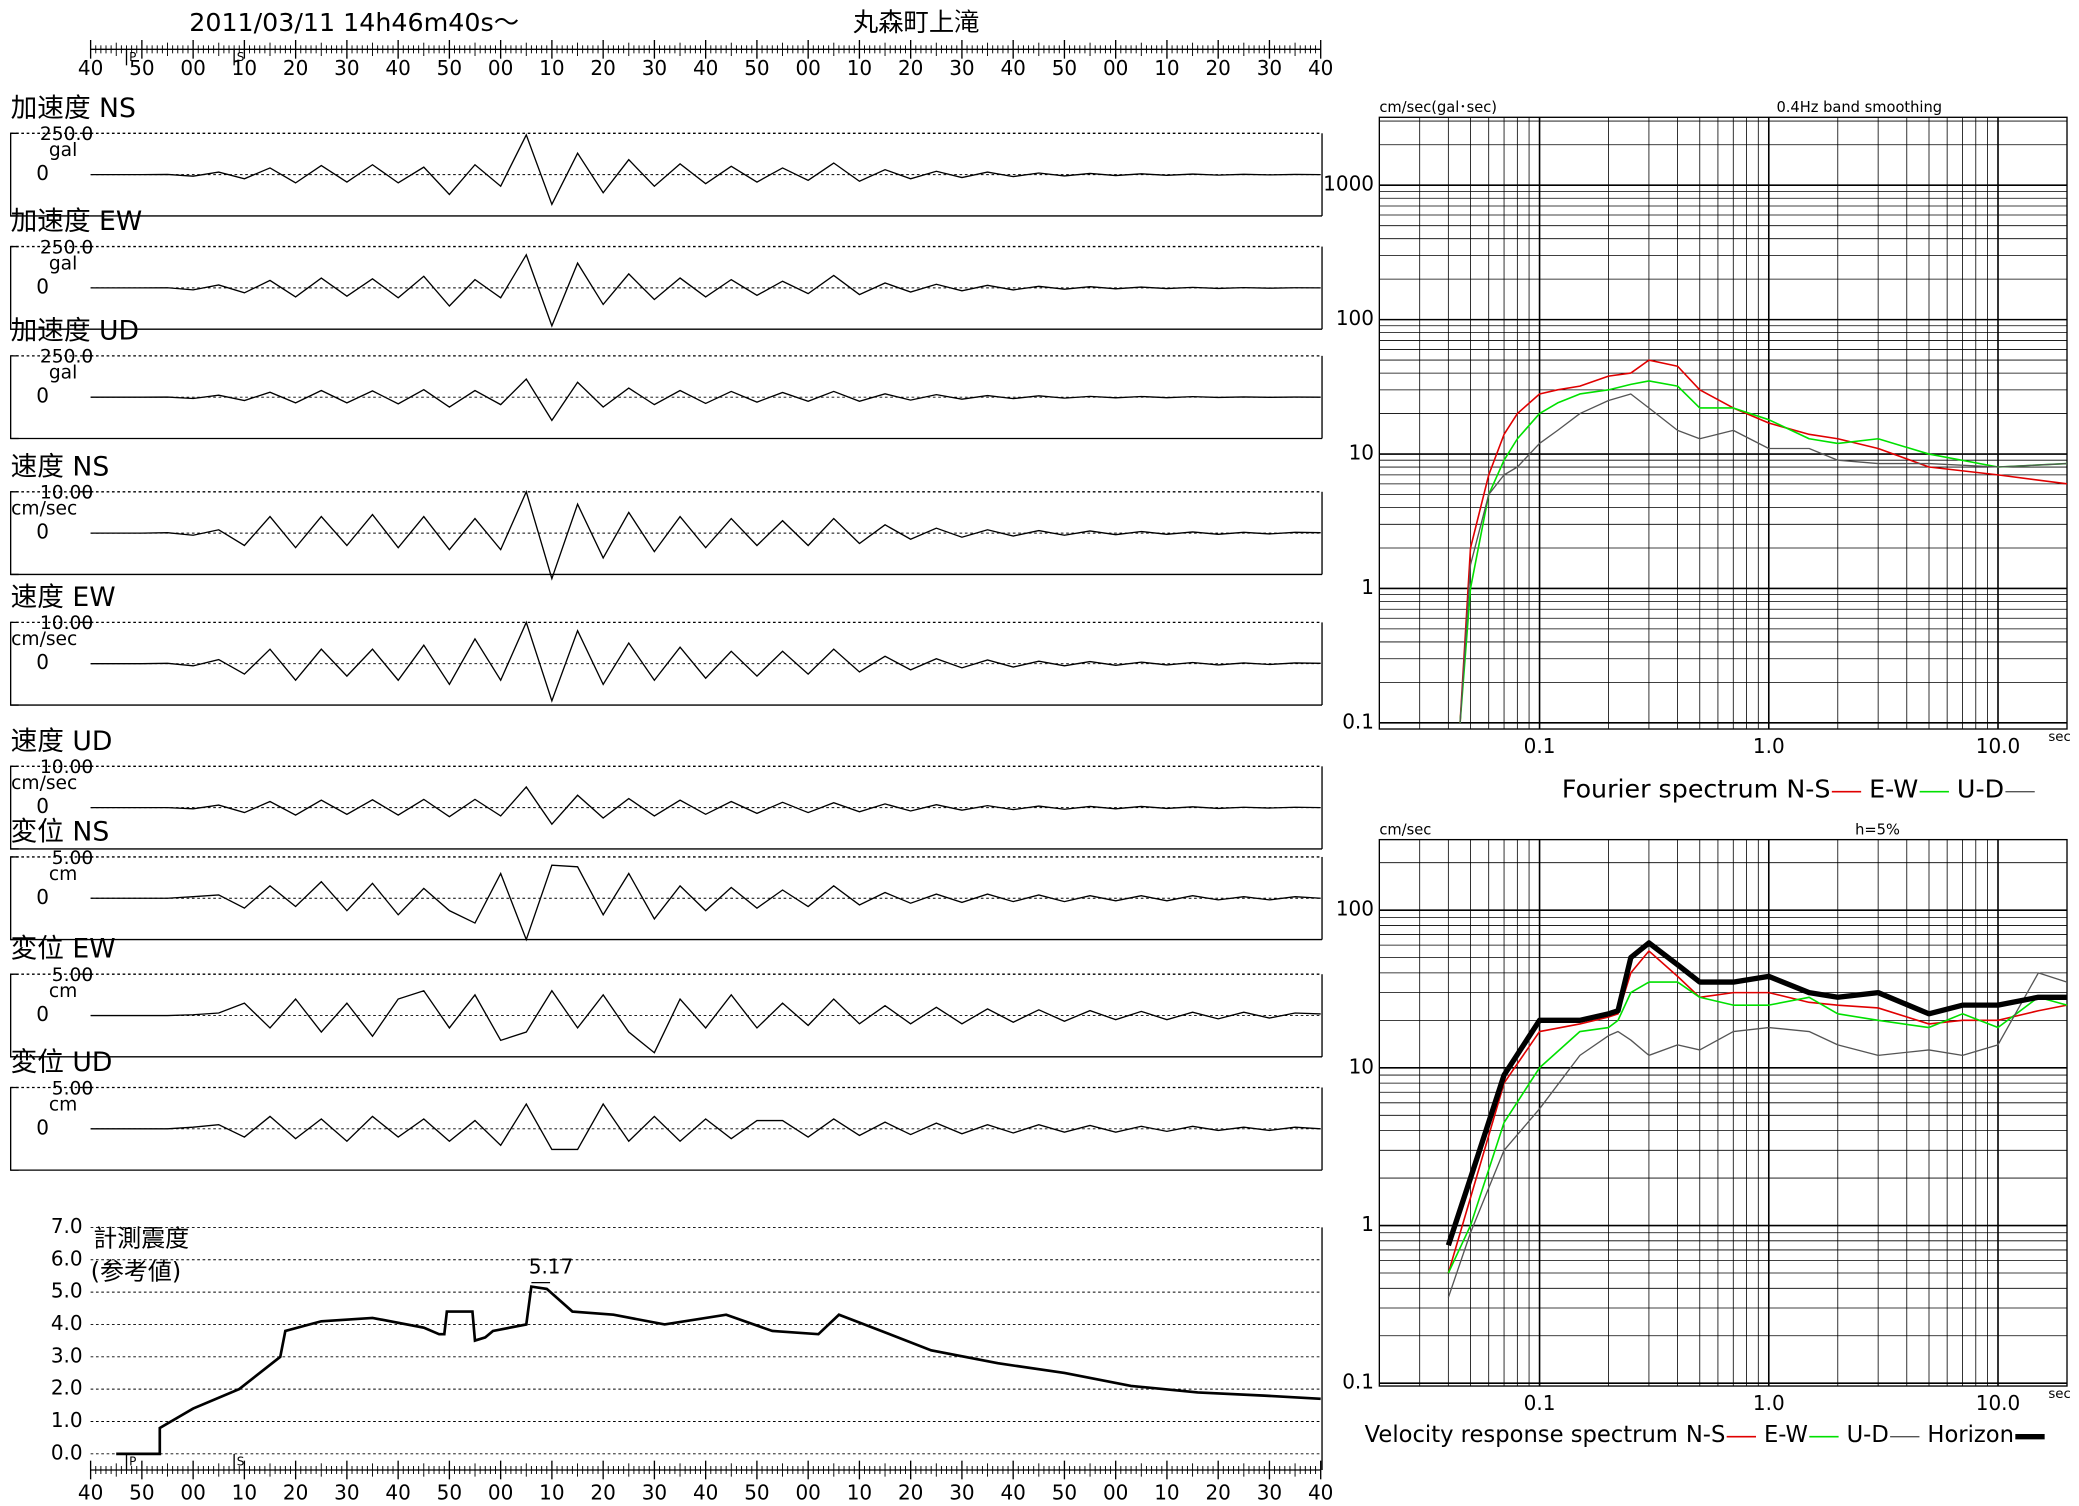 This screenshot has height=1506, width=2079. Describe the element at coordinates (1877, 829) in the screenshot. I see `note: h=5%` at that location.